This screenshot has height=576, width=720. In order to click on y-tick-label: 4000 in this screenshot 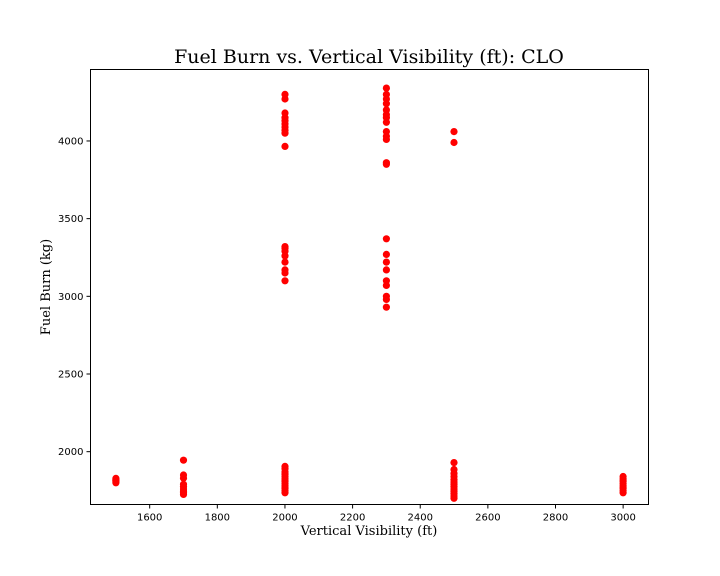, I will do `click(70, 141)`.